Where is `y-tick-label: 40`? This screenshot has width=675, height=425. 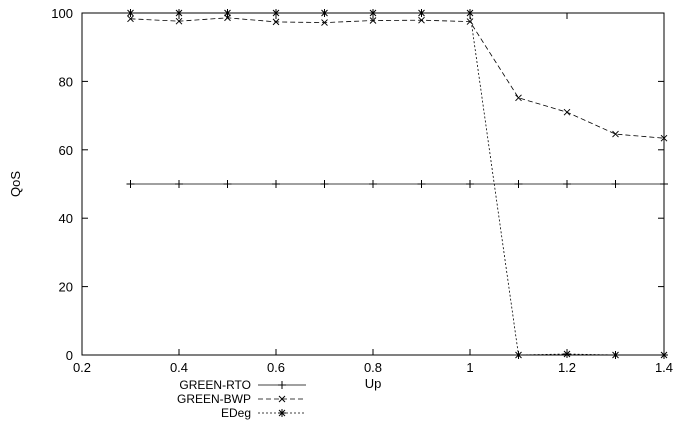 y-tick-label: 40 is located at coordinates (66, 218).